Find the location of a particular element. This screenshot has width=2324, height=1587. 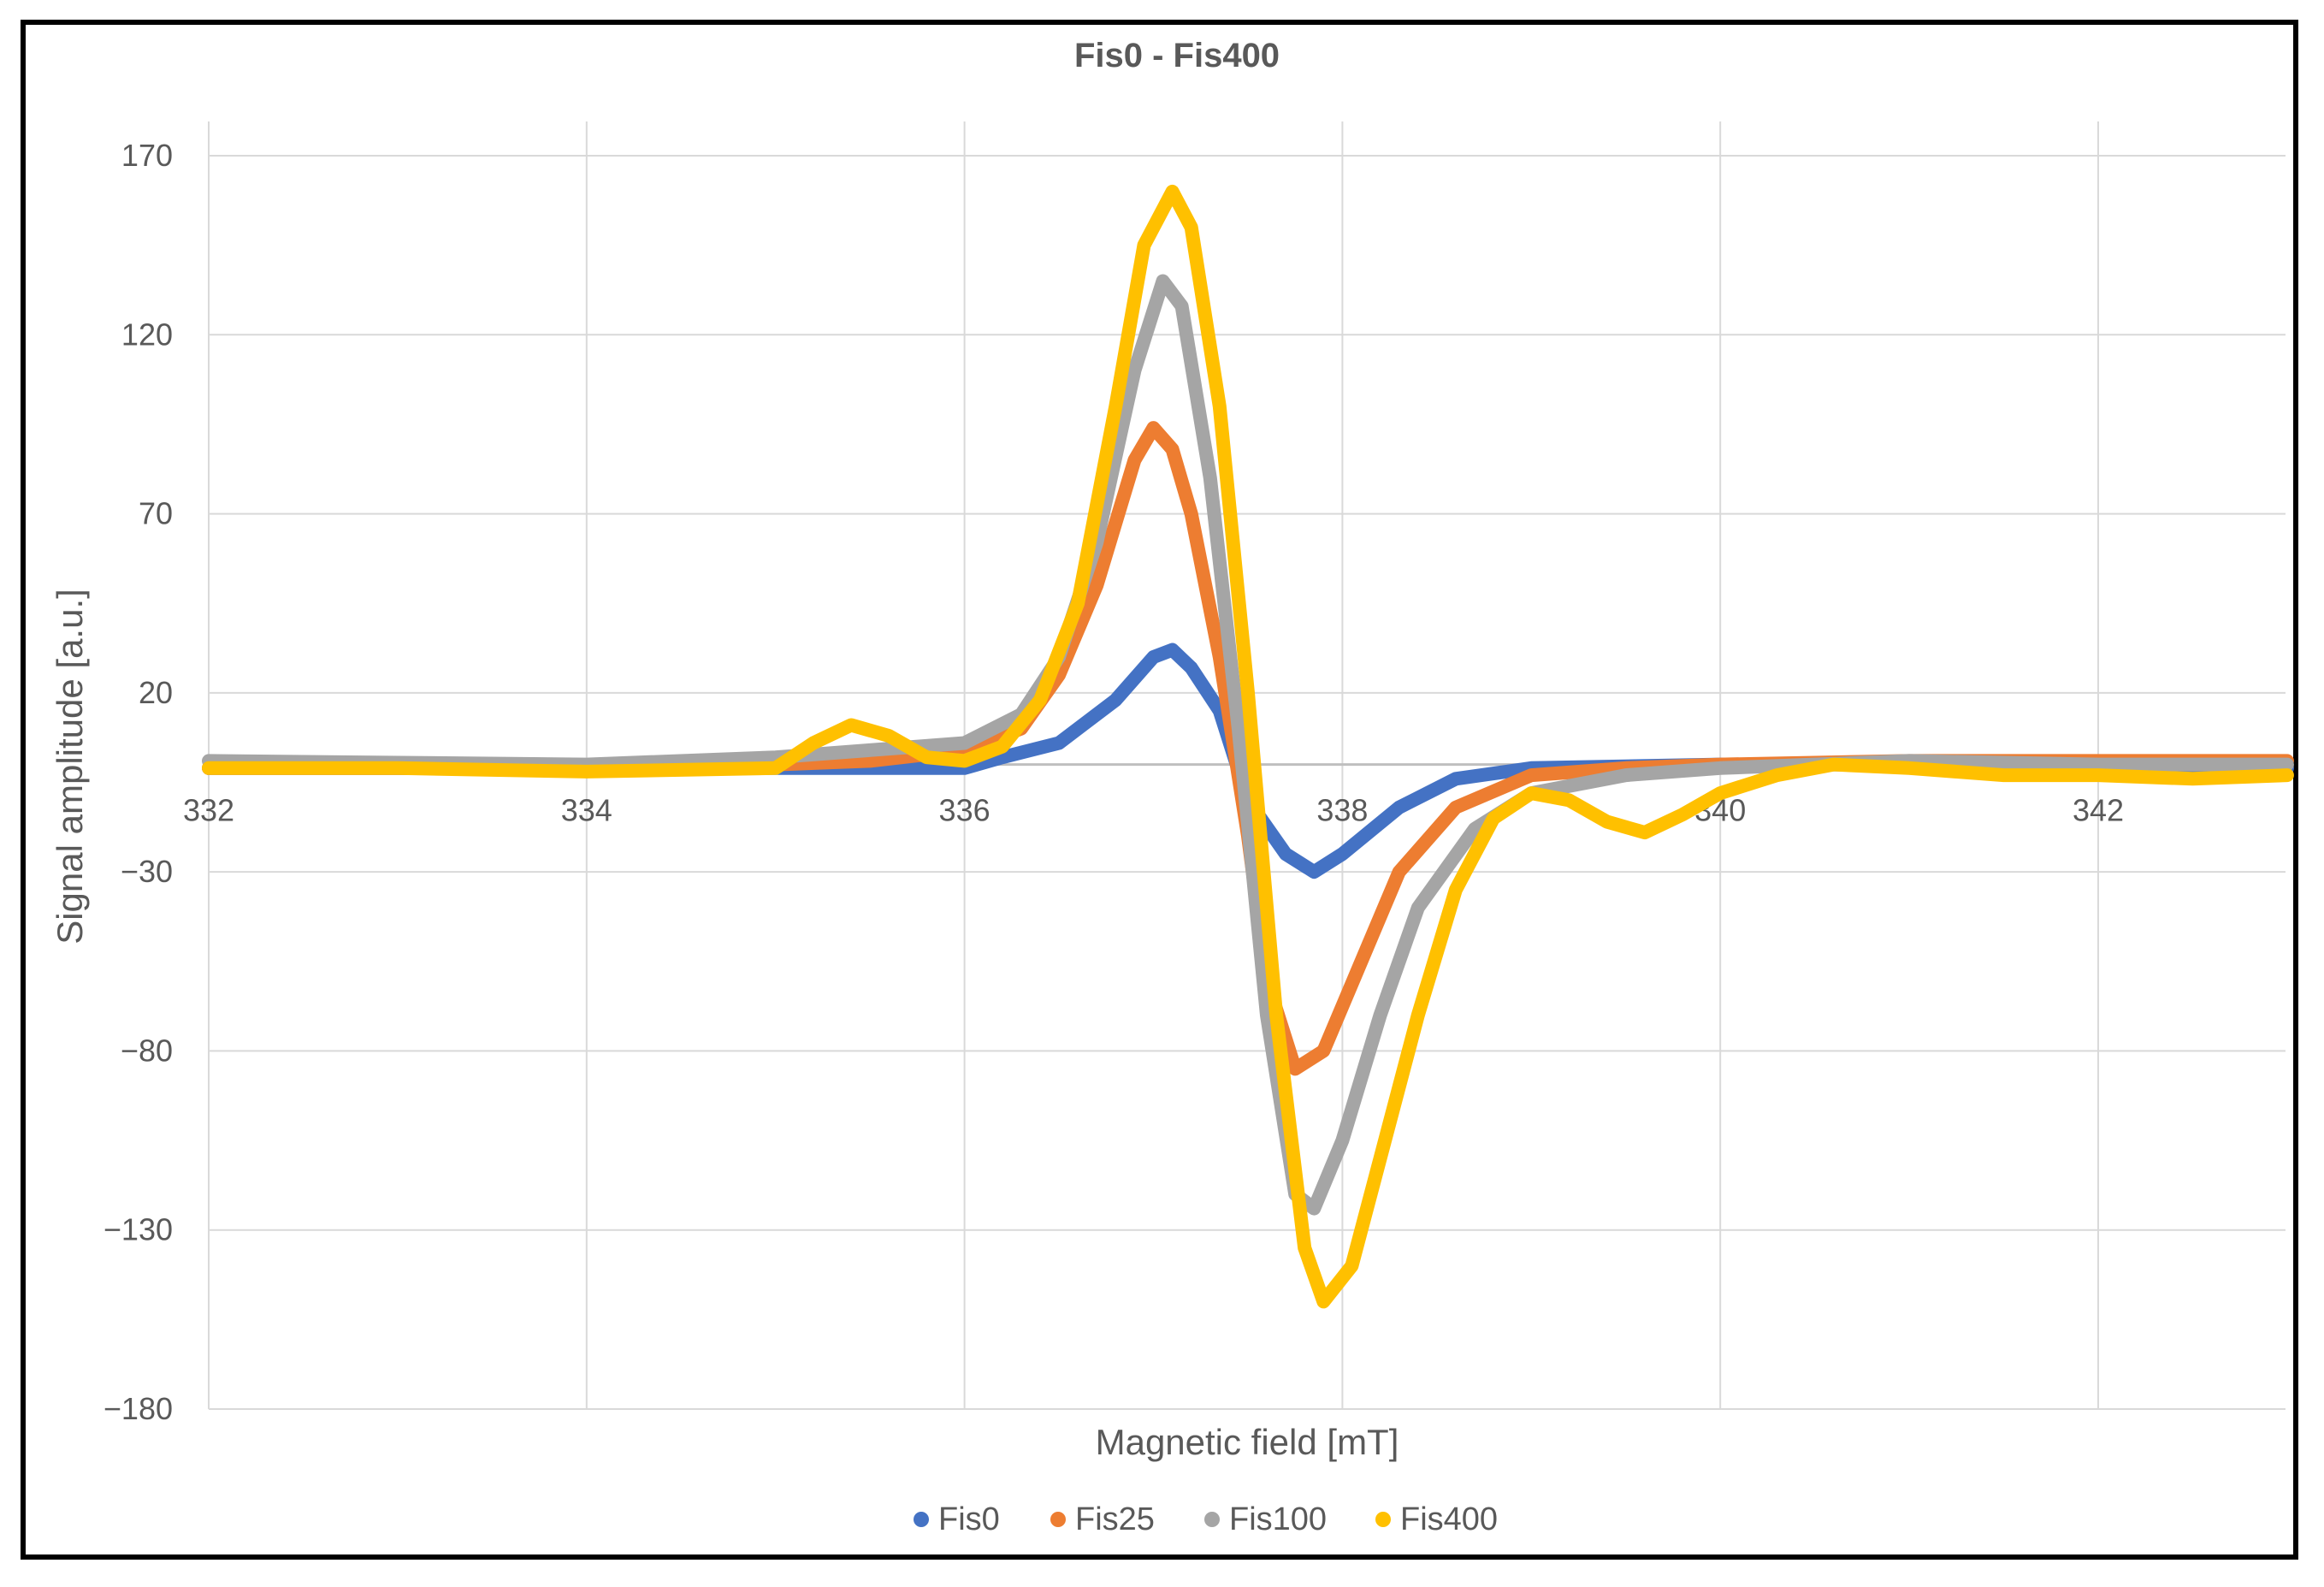

legend: Fis0 Fis25 Fis100 Fis400 is located at coordinates (1206, 1519).